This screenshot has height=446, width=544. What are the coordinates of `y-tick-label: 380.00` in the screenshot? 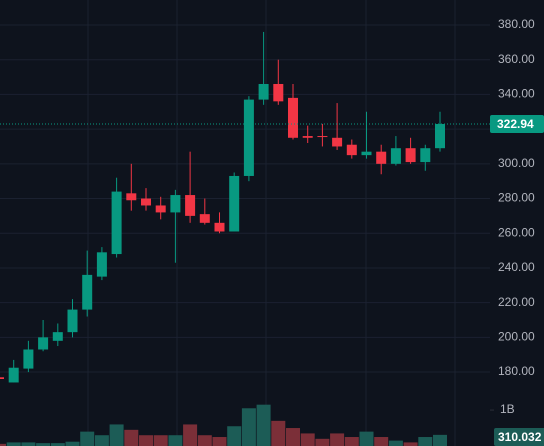 It's located at (516, 24).